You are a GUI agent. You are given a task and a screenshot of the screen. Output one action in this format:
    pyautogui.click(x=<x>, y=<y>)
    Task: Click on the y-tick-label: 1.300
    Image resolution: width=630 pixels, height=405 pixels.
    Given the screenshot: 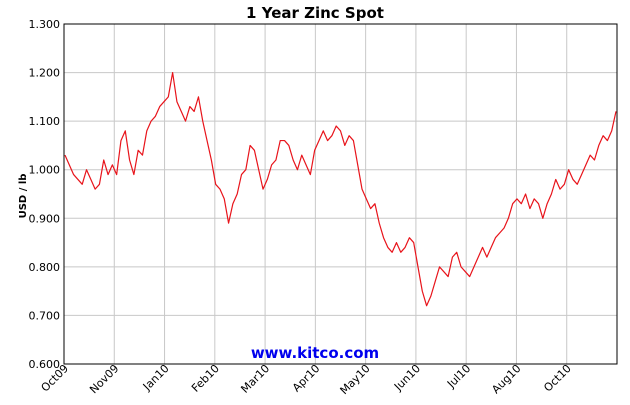 What is the action you would take?
    pyautogui.click(x=45, y=24)
    